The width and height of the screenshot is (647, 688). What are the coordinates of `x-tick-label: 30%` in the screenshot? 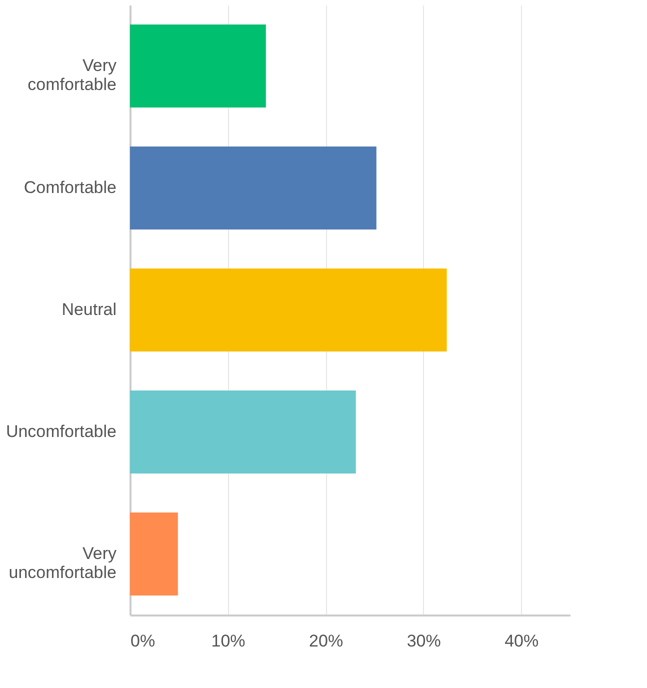 It's located at (423, 641).